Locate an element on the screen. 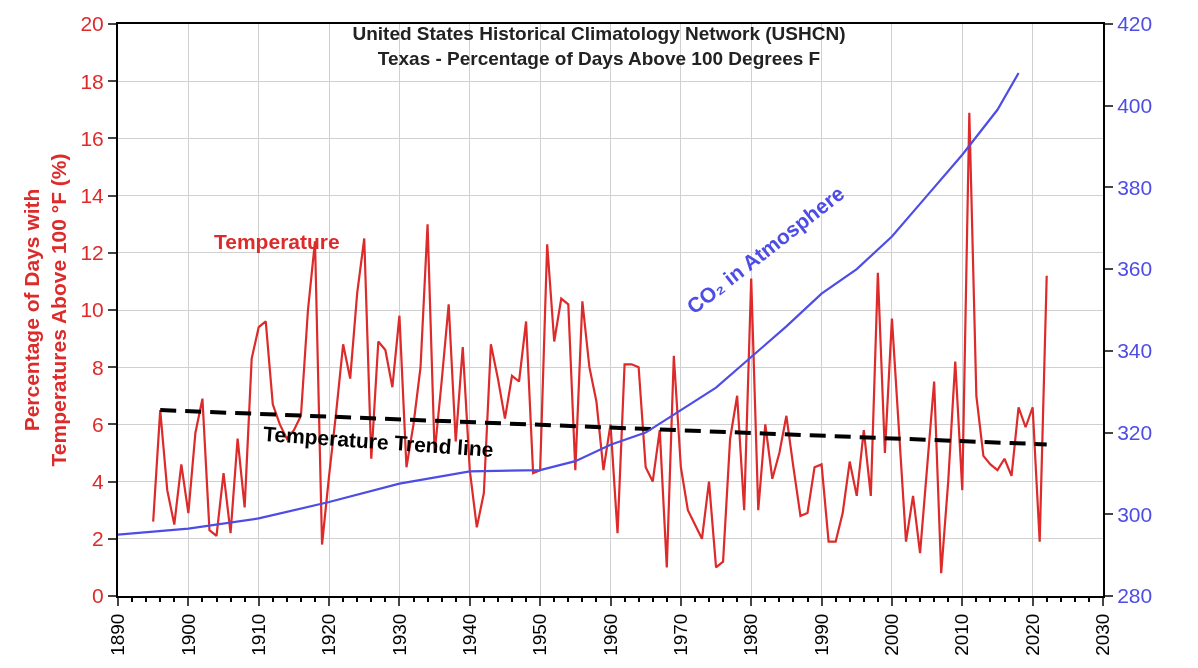 Image resolution: width=1198 pixels, height=668 pixels. y-tick-label: 18 is located at coordinates (92, 81).